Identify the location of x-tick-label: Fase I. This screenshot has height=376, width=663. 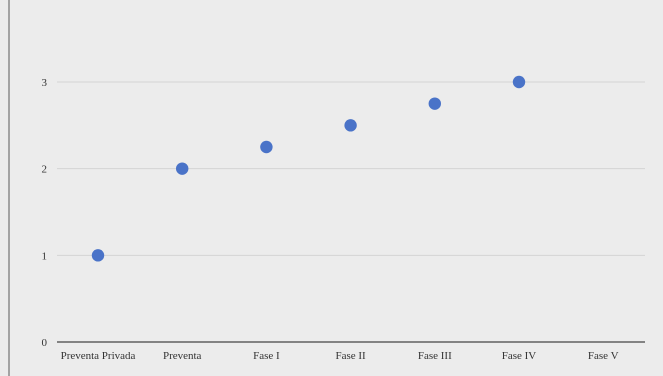
(266, 356).